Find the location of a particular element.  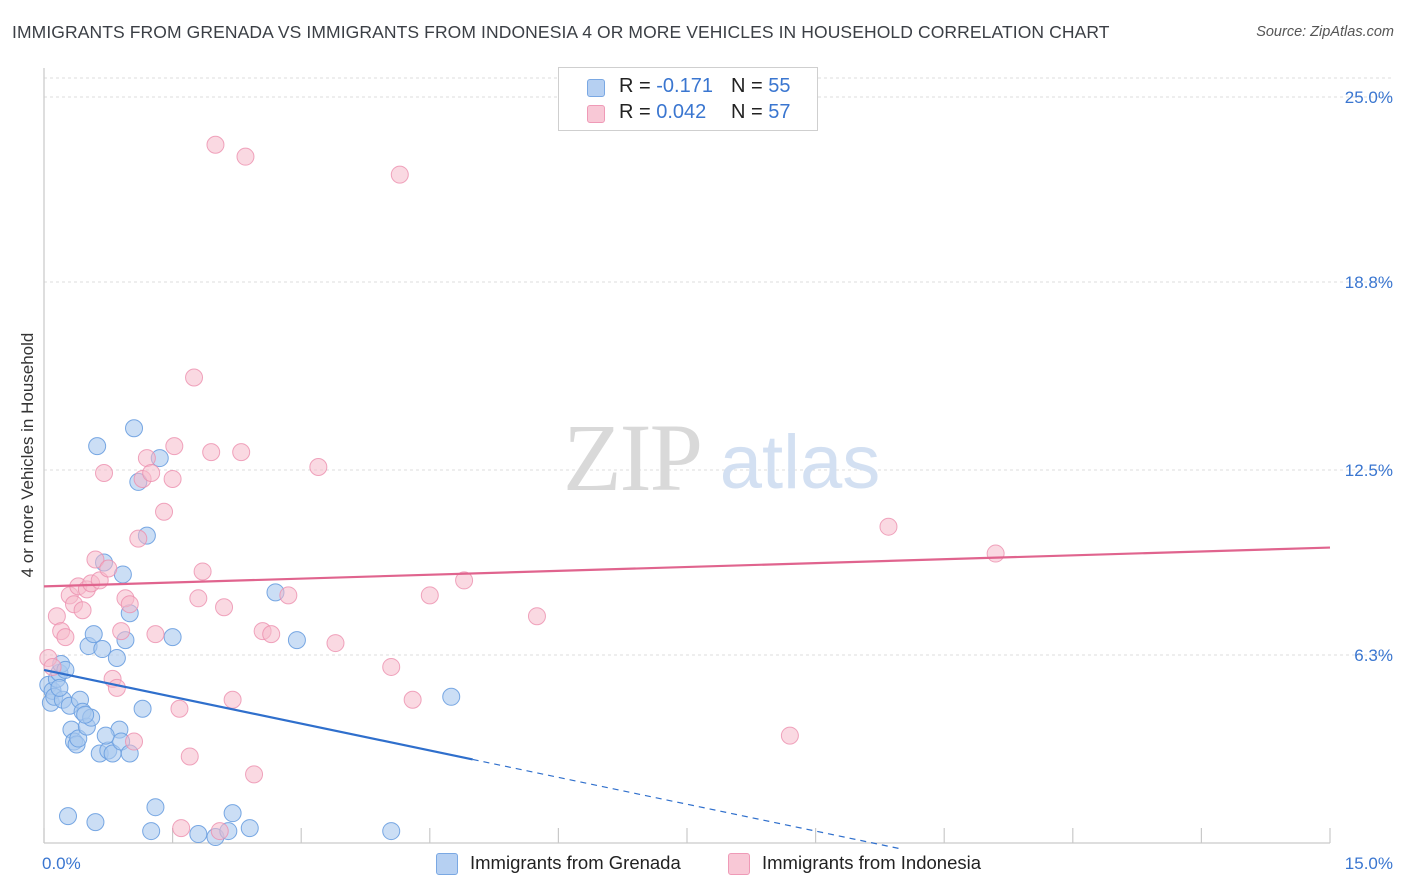

correlation-legend: R = -0.171 N = 55 R = 0.042 N = 57 is located at coordinates (688, 99).